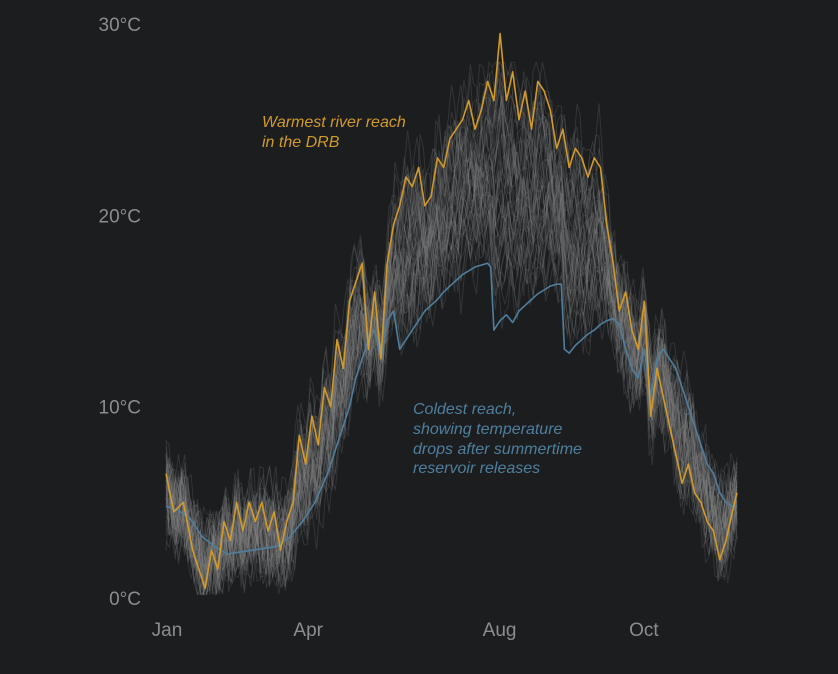  What do you see at coordinates (120, 25) in the screenshot?
I see `y-tick-label: 30°C` at bounding box center [120, 25].